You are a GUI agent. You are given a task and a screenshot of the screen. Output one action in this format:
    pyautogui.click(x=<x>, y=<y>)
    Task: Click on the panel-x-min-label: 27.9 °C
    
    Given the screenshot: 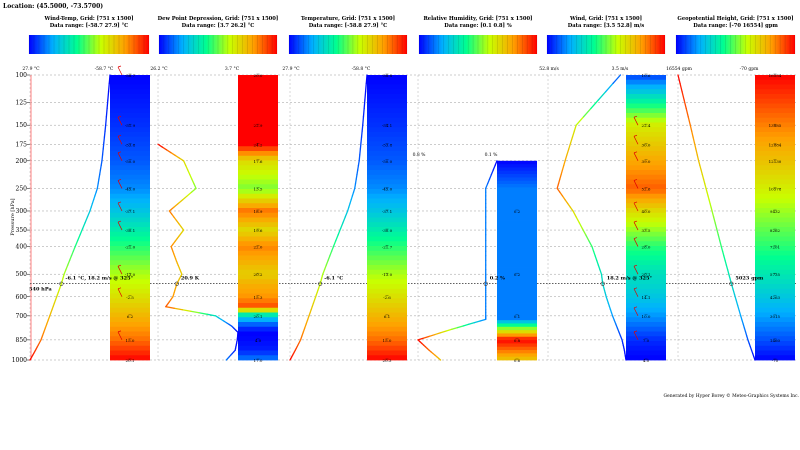 What is the action you would take?
    pyautogui.click(x=31, y=69)
    